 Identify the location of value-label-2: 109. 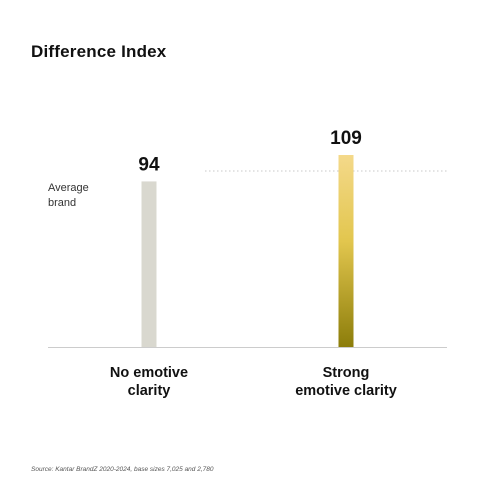
(346, 138).